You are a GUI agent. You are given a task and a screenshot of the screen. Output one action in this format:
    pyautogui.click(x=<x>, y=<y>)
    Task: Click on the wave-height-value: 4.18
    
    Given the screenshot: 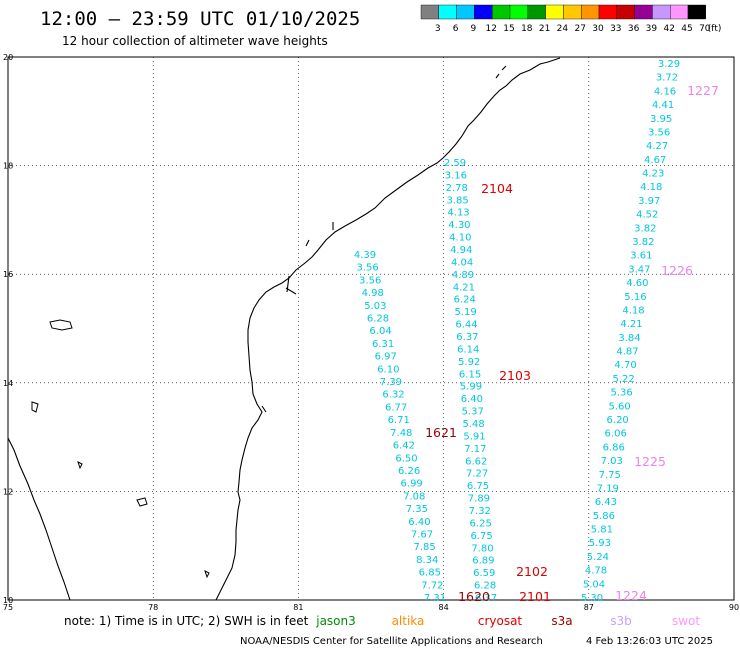 What is the action you would take?
    pyautogui.click(x=651, y=187)
    